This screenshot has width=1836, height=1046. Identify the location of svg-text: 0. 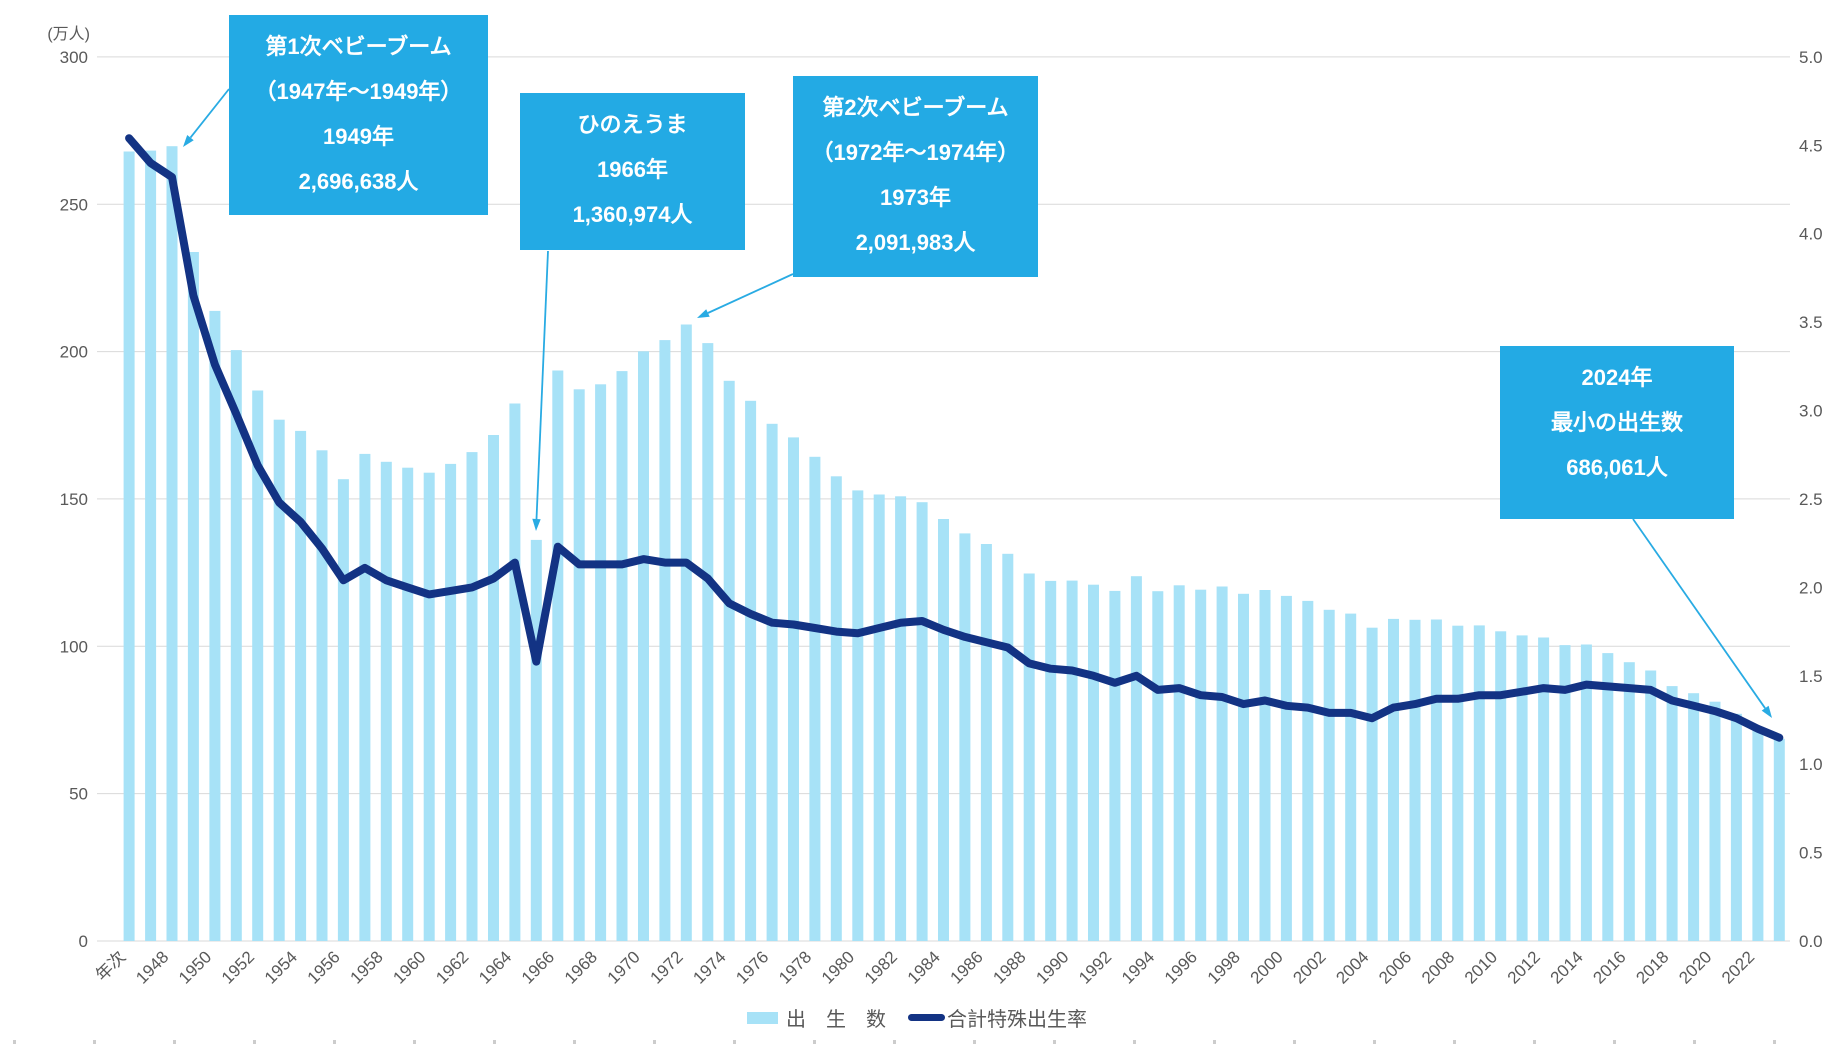
(83, 941).